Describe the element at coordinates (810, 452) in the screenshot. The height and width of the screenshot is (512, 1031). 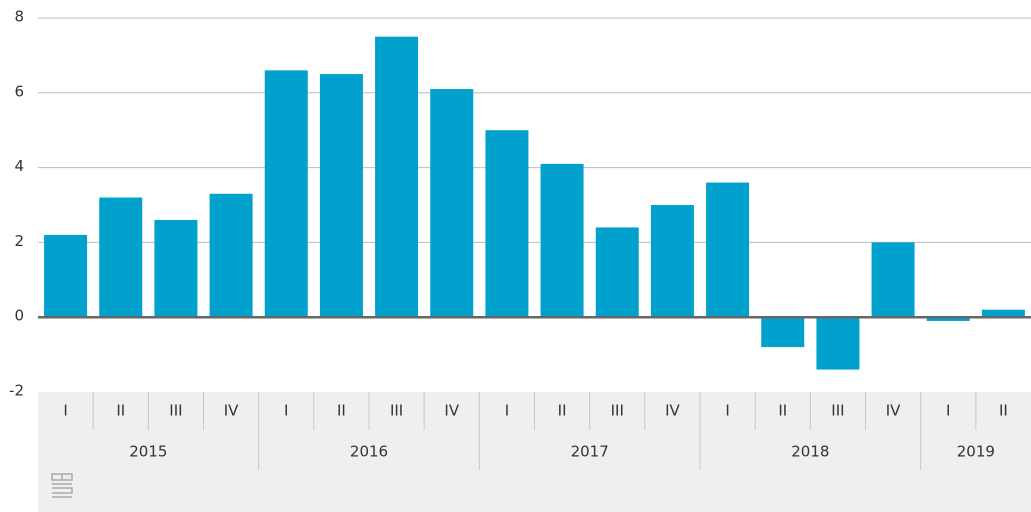
I see `group-label: 2018` at that location.